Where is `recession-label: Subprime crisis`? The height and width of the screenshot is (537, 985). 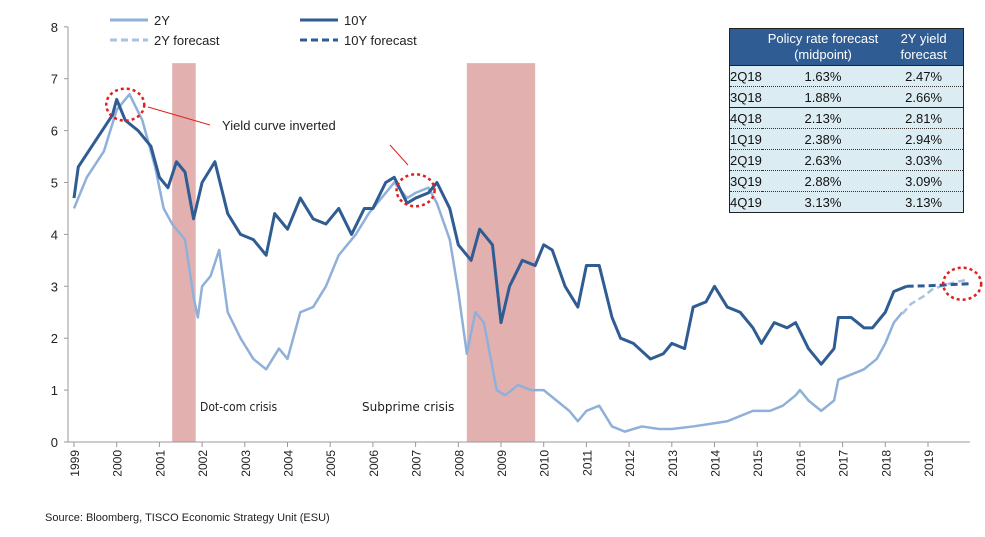
recession-label: Subprime crisis is located at coordinates (408, 407).